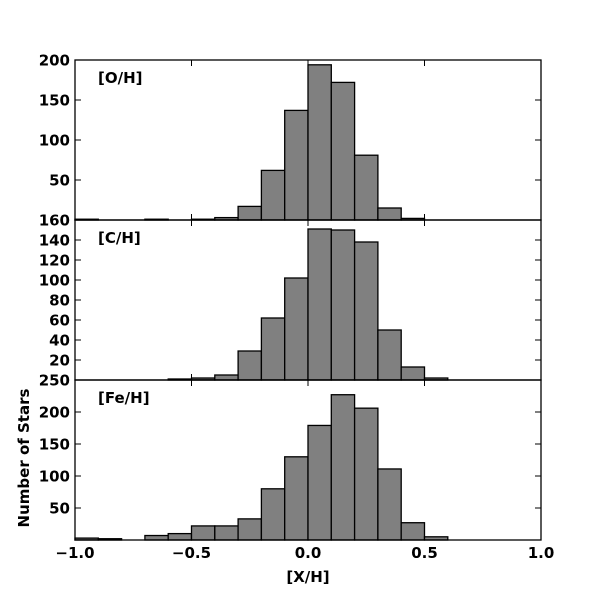 The height and width of the screenshot is (600, 600). Describe the element at coordinates (191, 553) in the screenshot. I see `x-tick-label: −0.5` at that location.